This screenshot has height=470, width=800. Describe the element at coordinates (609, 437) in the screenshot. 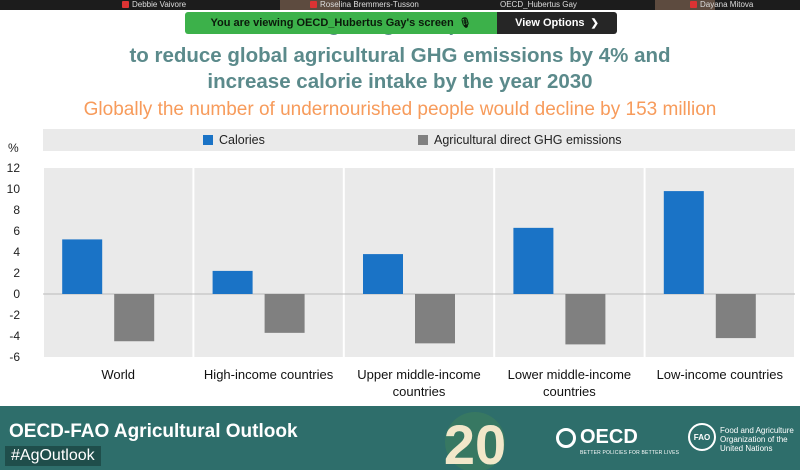

I see `oecd-logo-text: OECD` at that location.